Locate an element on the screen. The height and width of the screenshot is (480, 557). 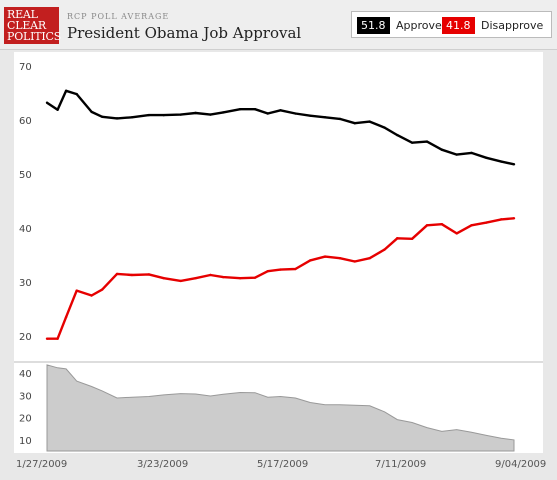
chart-title: President Obama Job Approval is located at coordinates (184, 33).